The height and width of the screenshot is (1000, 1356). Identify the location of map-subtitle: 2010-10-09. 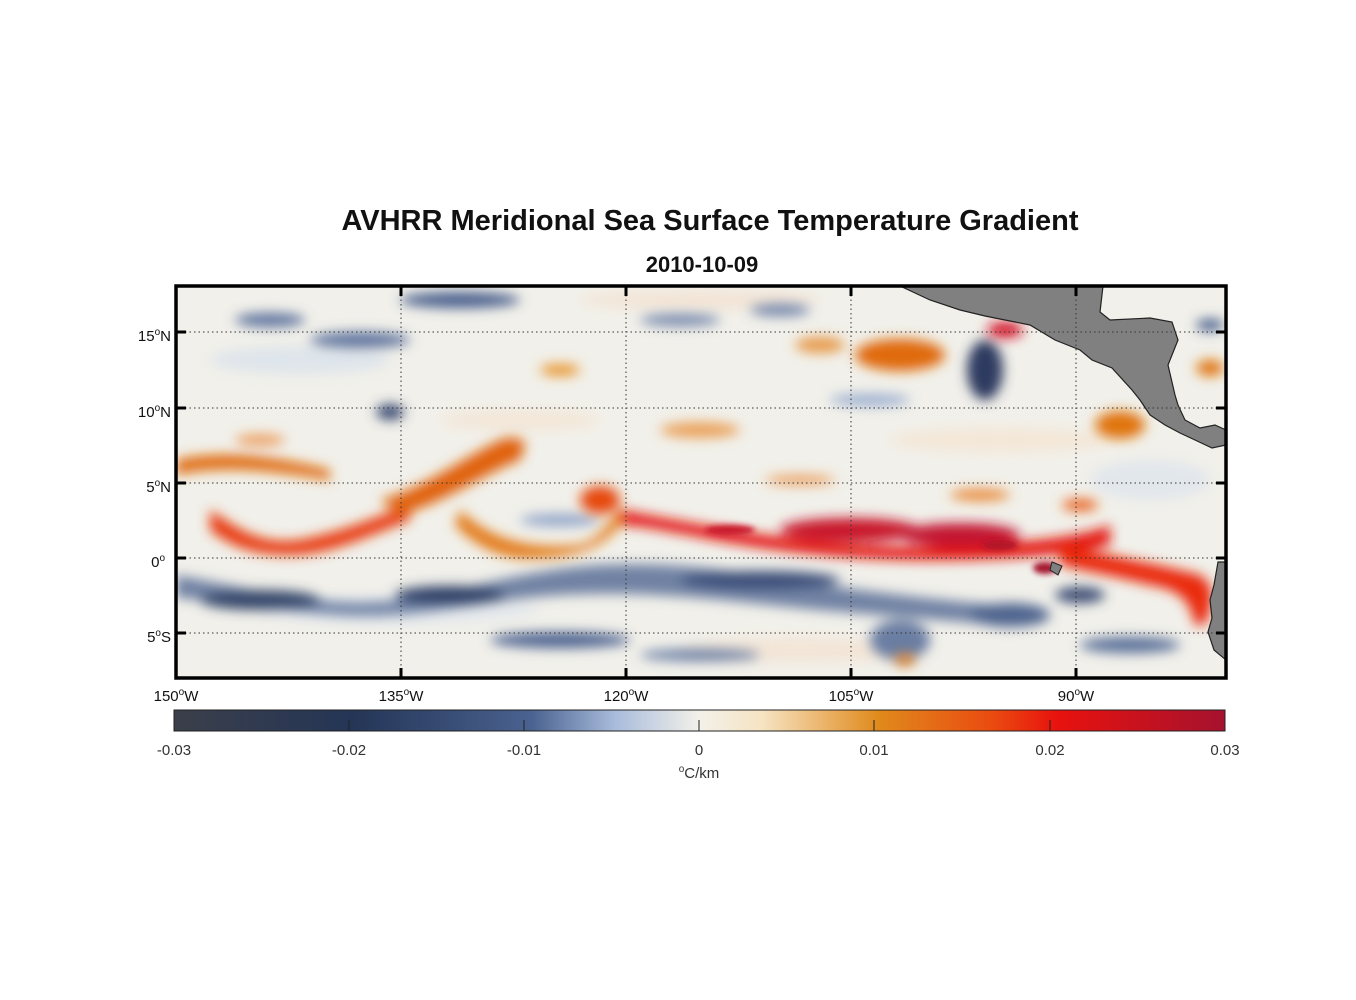
(702, 264).